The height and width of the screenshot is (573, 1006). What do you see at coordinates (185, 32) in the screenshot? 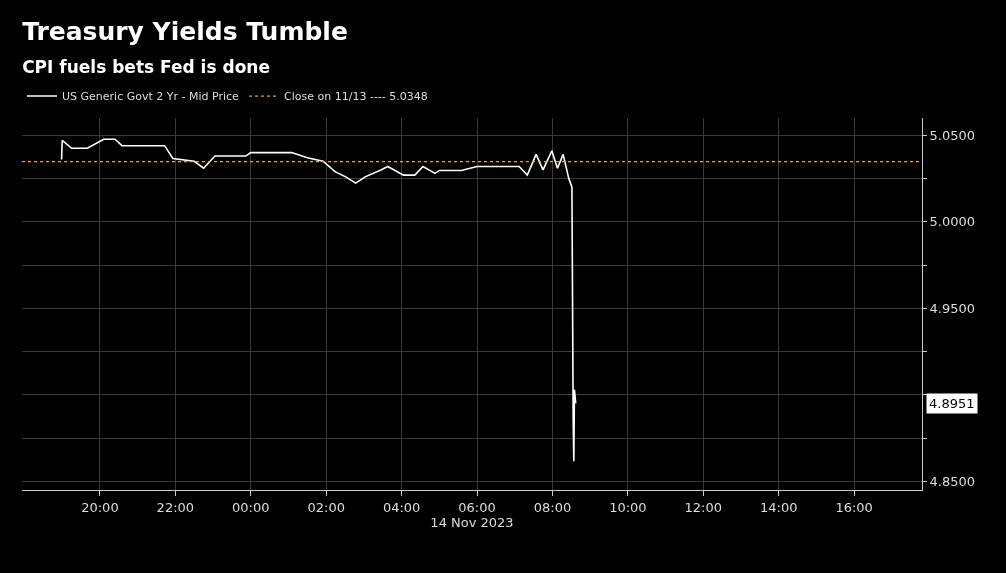
I see `chart-title: Treasury Yields Tumble` at bounding box center [185, 32].